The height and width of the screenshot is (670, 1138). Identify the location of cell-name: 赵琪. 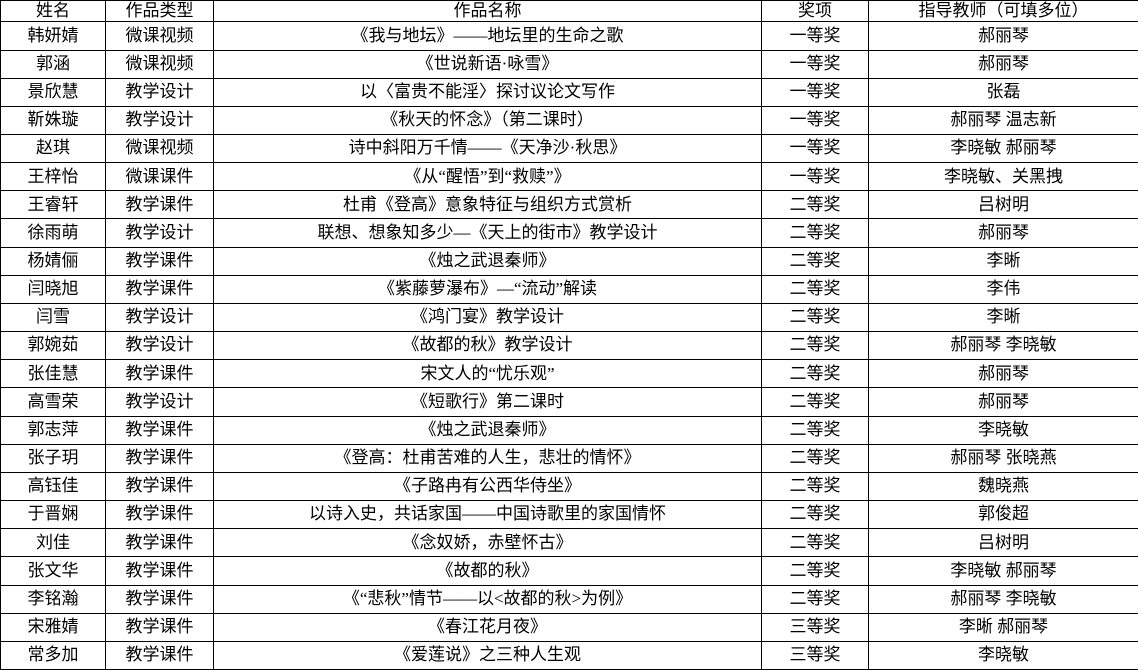
(53, 149).